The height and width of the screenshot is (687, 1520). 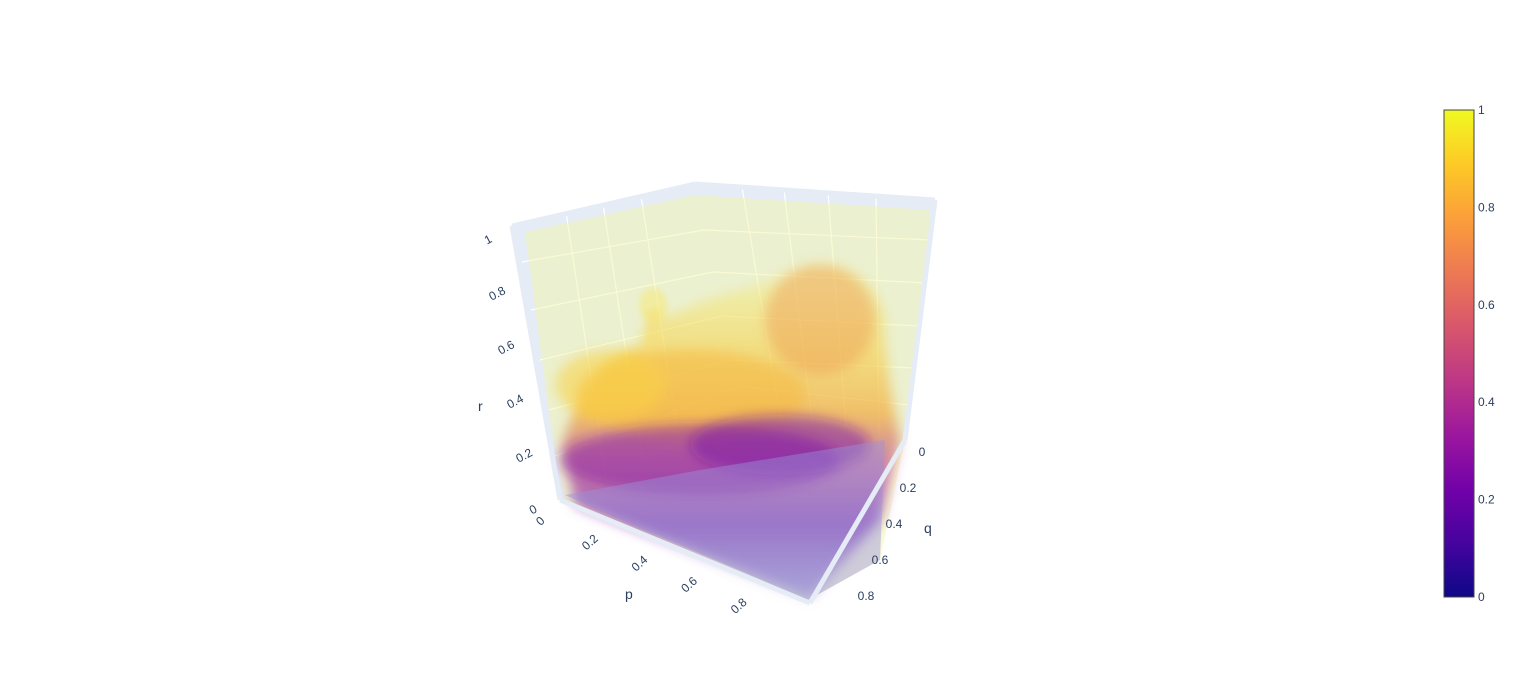 I want to click on x-tick-label: 0.2, so click(x=590, y=542).